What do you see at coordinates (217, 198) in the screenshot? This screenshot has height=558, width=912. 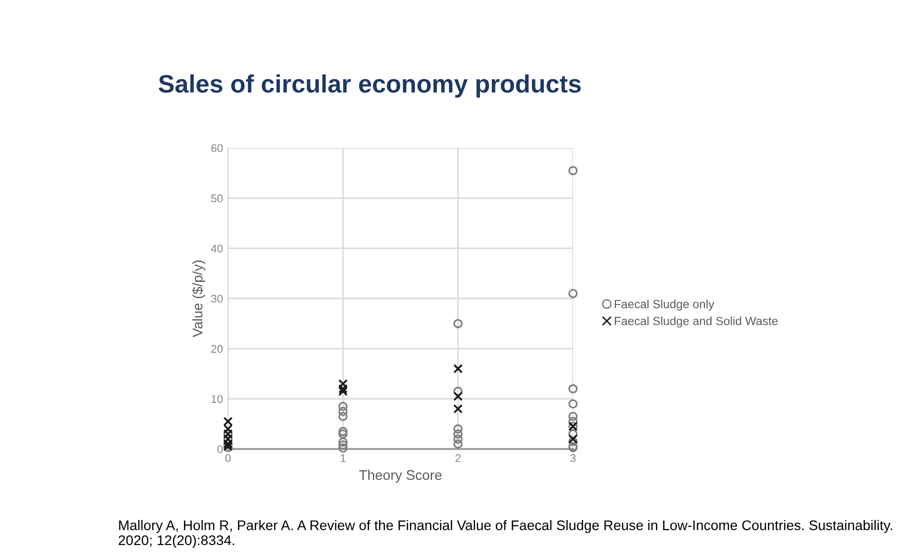 I see `y-tick-label: 50` at bounding box center [217, 198].